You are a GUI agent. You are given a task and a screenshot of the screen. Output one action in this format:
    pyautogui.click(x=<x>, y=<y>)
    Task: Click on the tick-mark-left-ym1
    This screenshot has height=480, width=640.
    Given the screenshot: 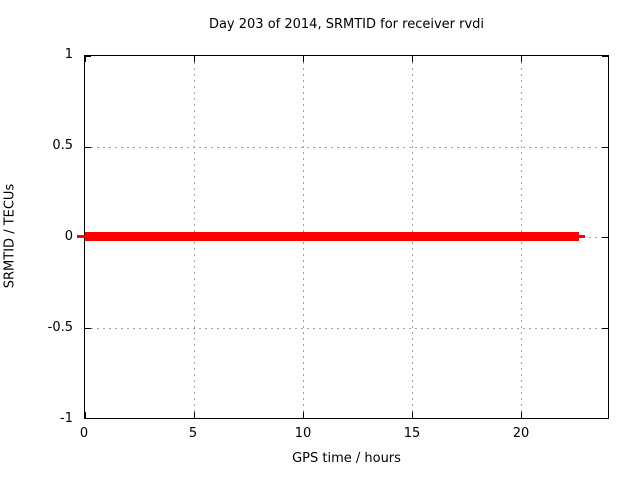 What is the action you would take?
    pyautogui.click(x=88, y=418)
    